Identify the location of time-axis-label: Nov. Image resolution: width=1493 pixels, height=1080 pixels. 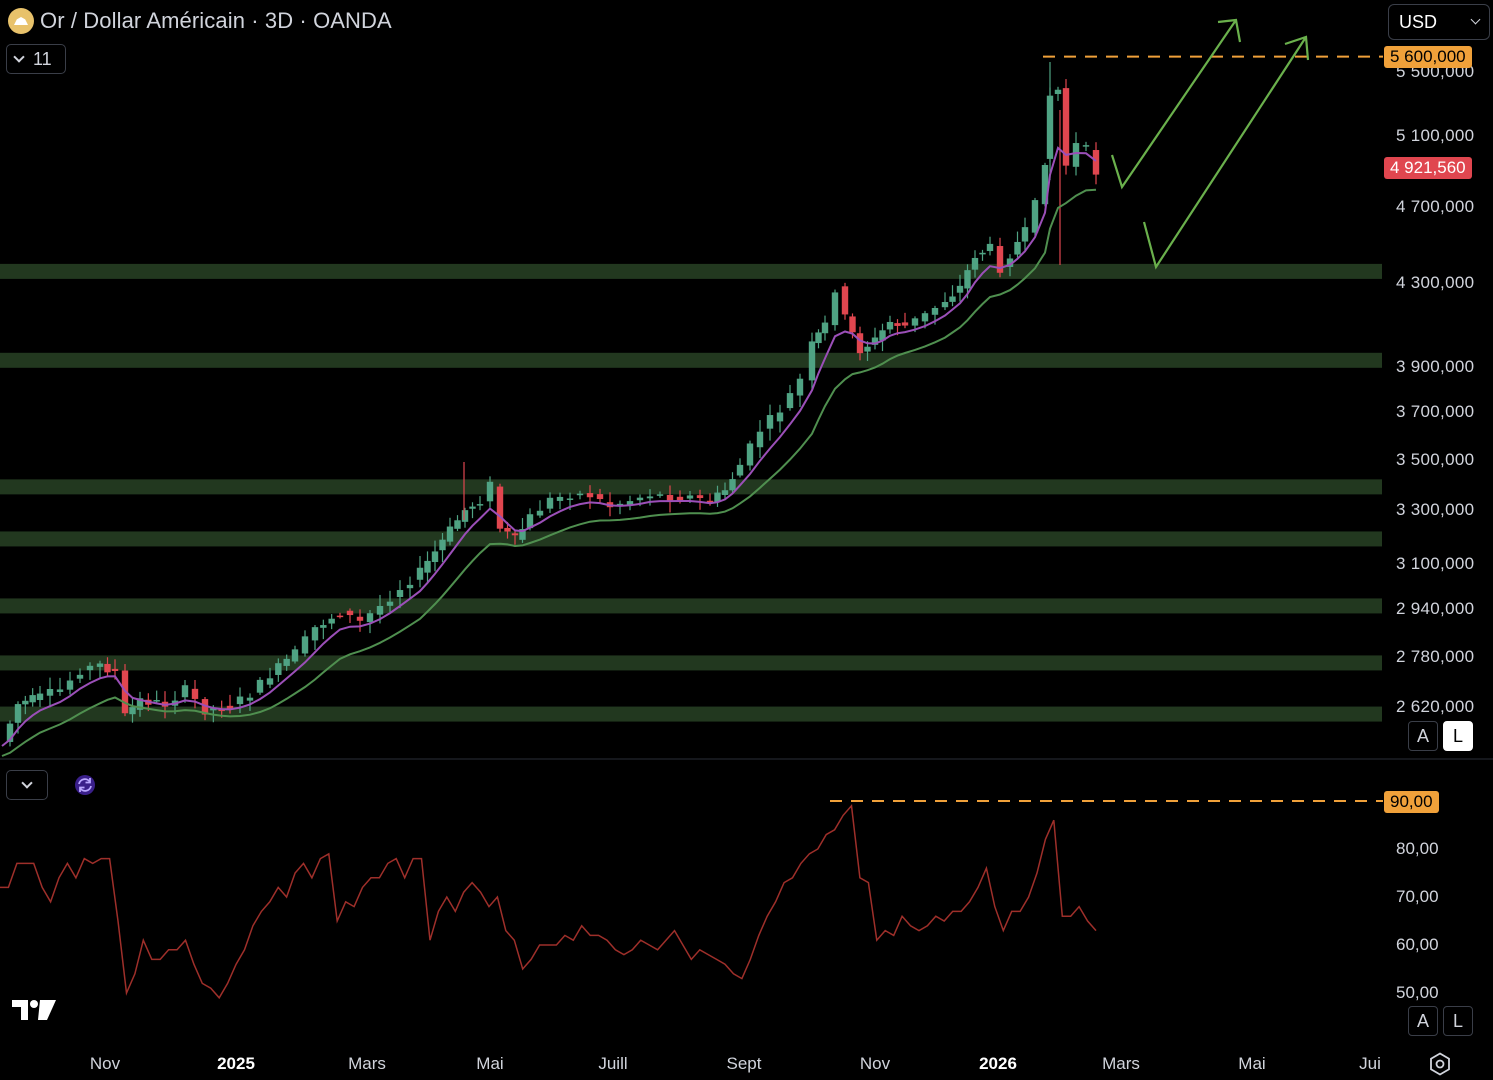
(105, 1063).